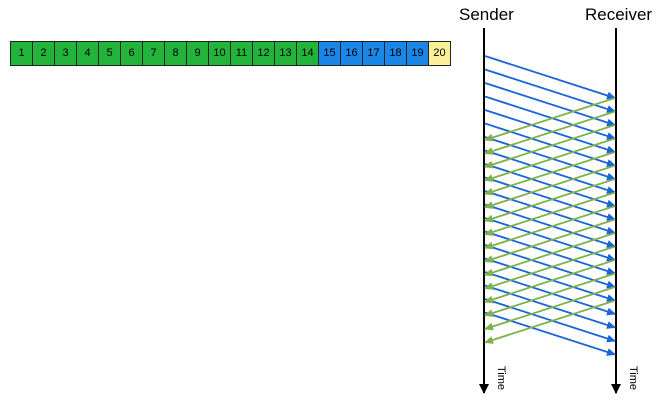  Describe the element at coordinates (633, 378) in the screenshot. I see `receiver-time-label: Time` at that location.